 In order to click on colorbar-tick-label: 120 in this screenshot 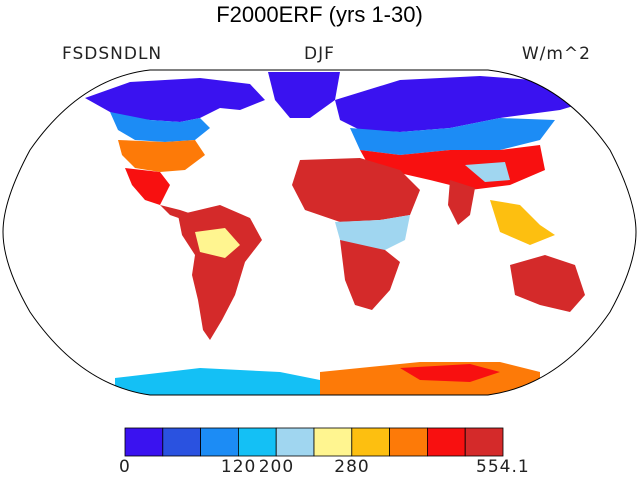, I will do `click(238, 467)`.